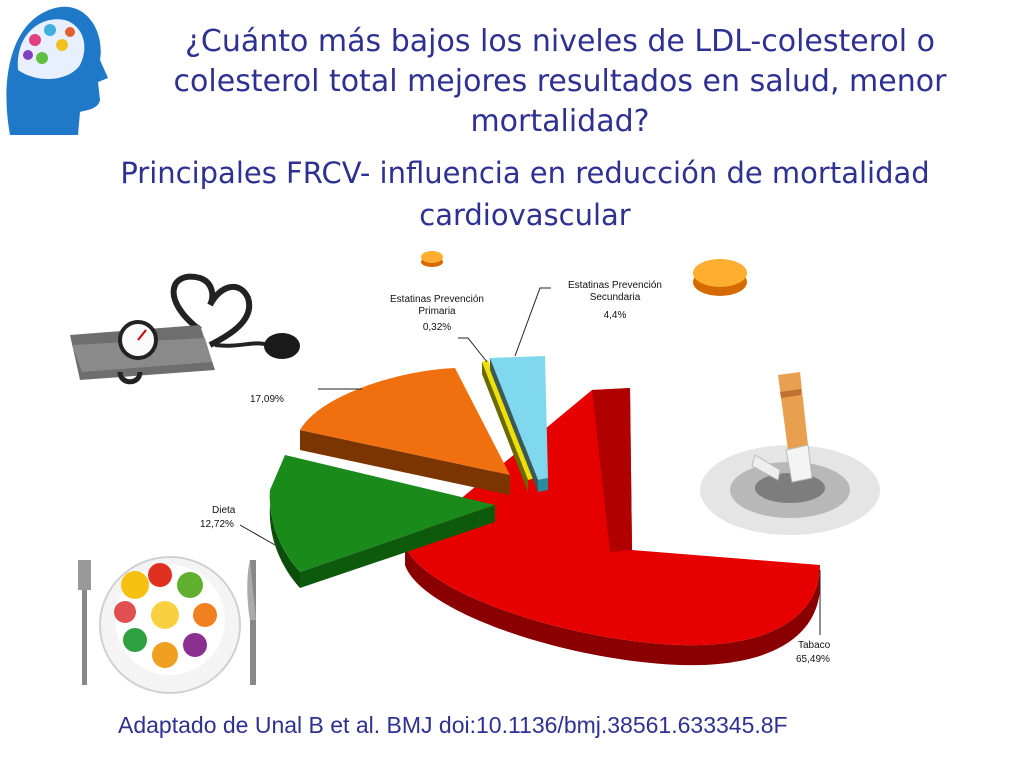 This screenshot has height=768, width=1024. Describe the element at coordinates (615, 291) in the screenshot. I see `label-secundaria-name: Estatinas Prevención Secundaria` at that location.